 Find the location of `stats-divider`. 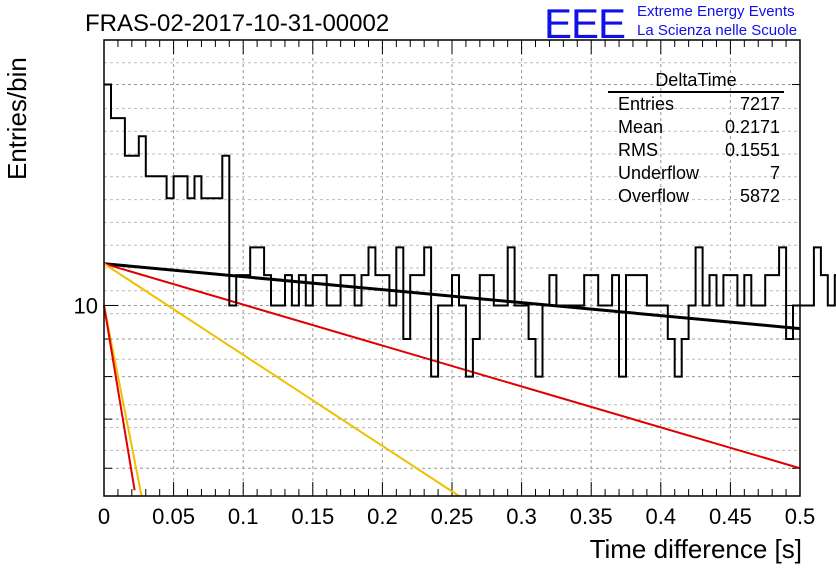

stats-divider is located at coordinates (696, 92).